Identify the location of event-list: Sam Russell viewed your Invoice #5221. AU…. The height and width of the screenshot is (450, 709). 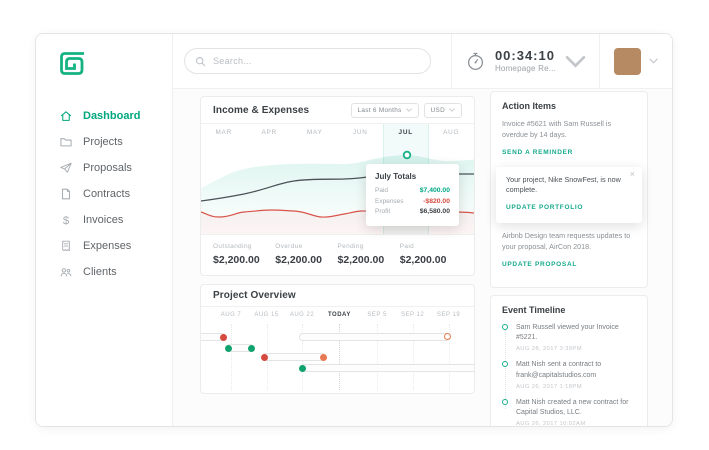
(569, 374).